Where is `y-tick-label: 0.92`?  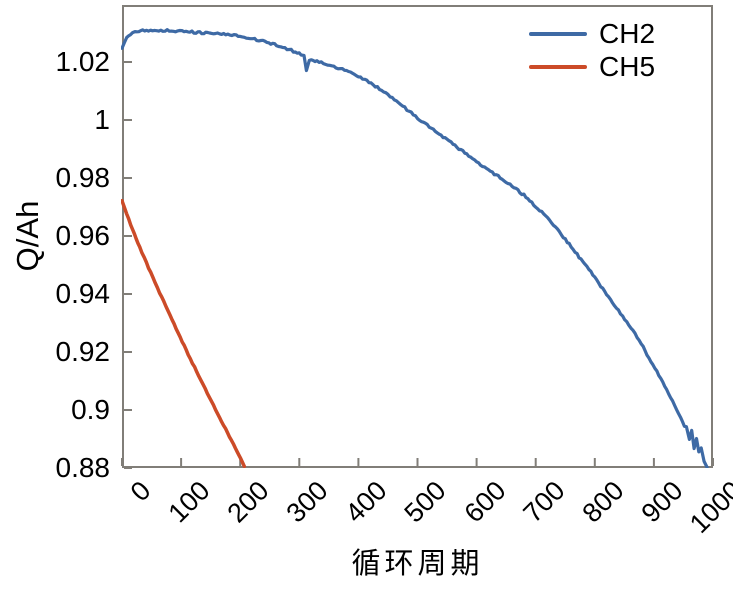
y-tick-label: 0.92 is located at coordinates (83, 351).